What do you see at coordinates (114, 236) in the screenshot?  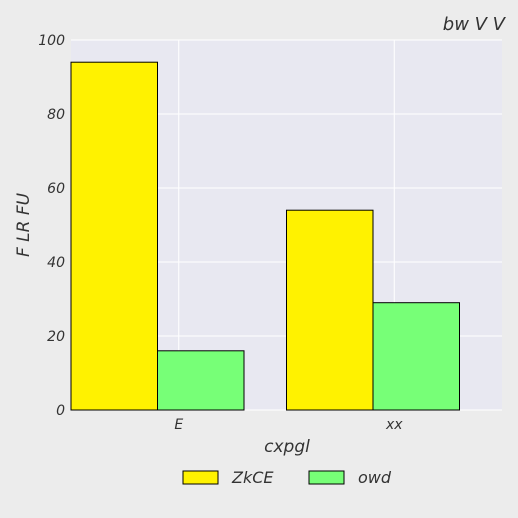 I see `bar-ZkCE-E` at bounding box center [114, 236].